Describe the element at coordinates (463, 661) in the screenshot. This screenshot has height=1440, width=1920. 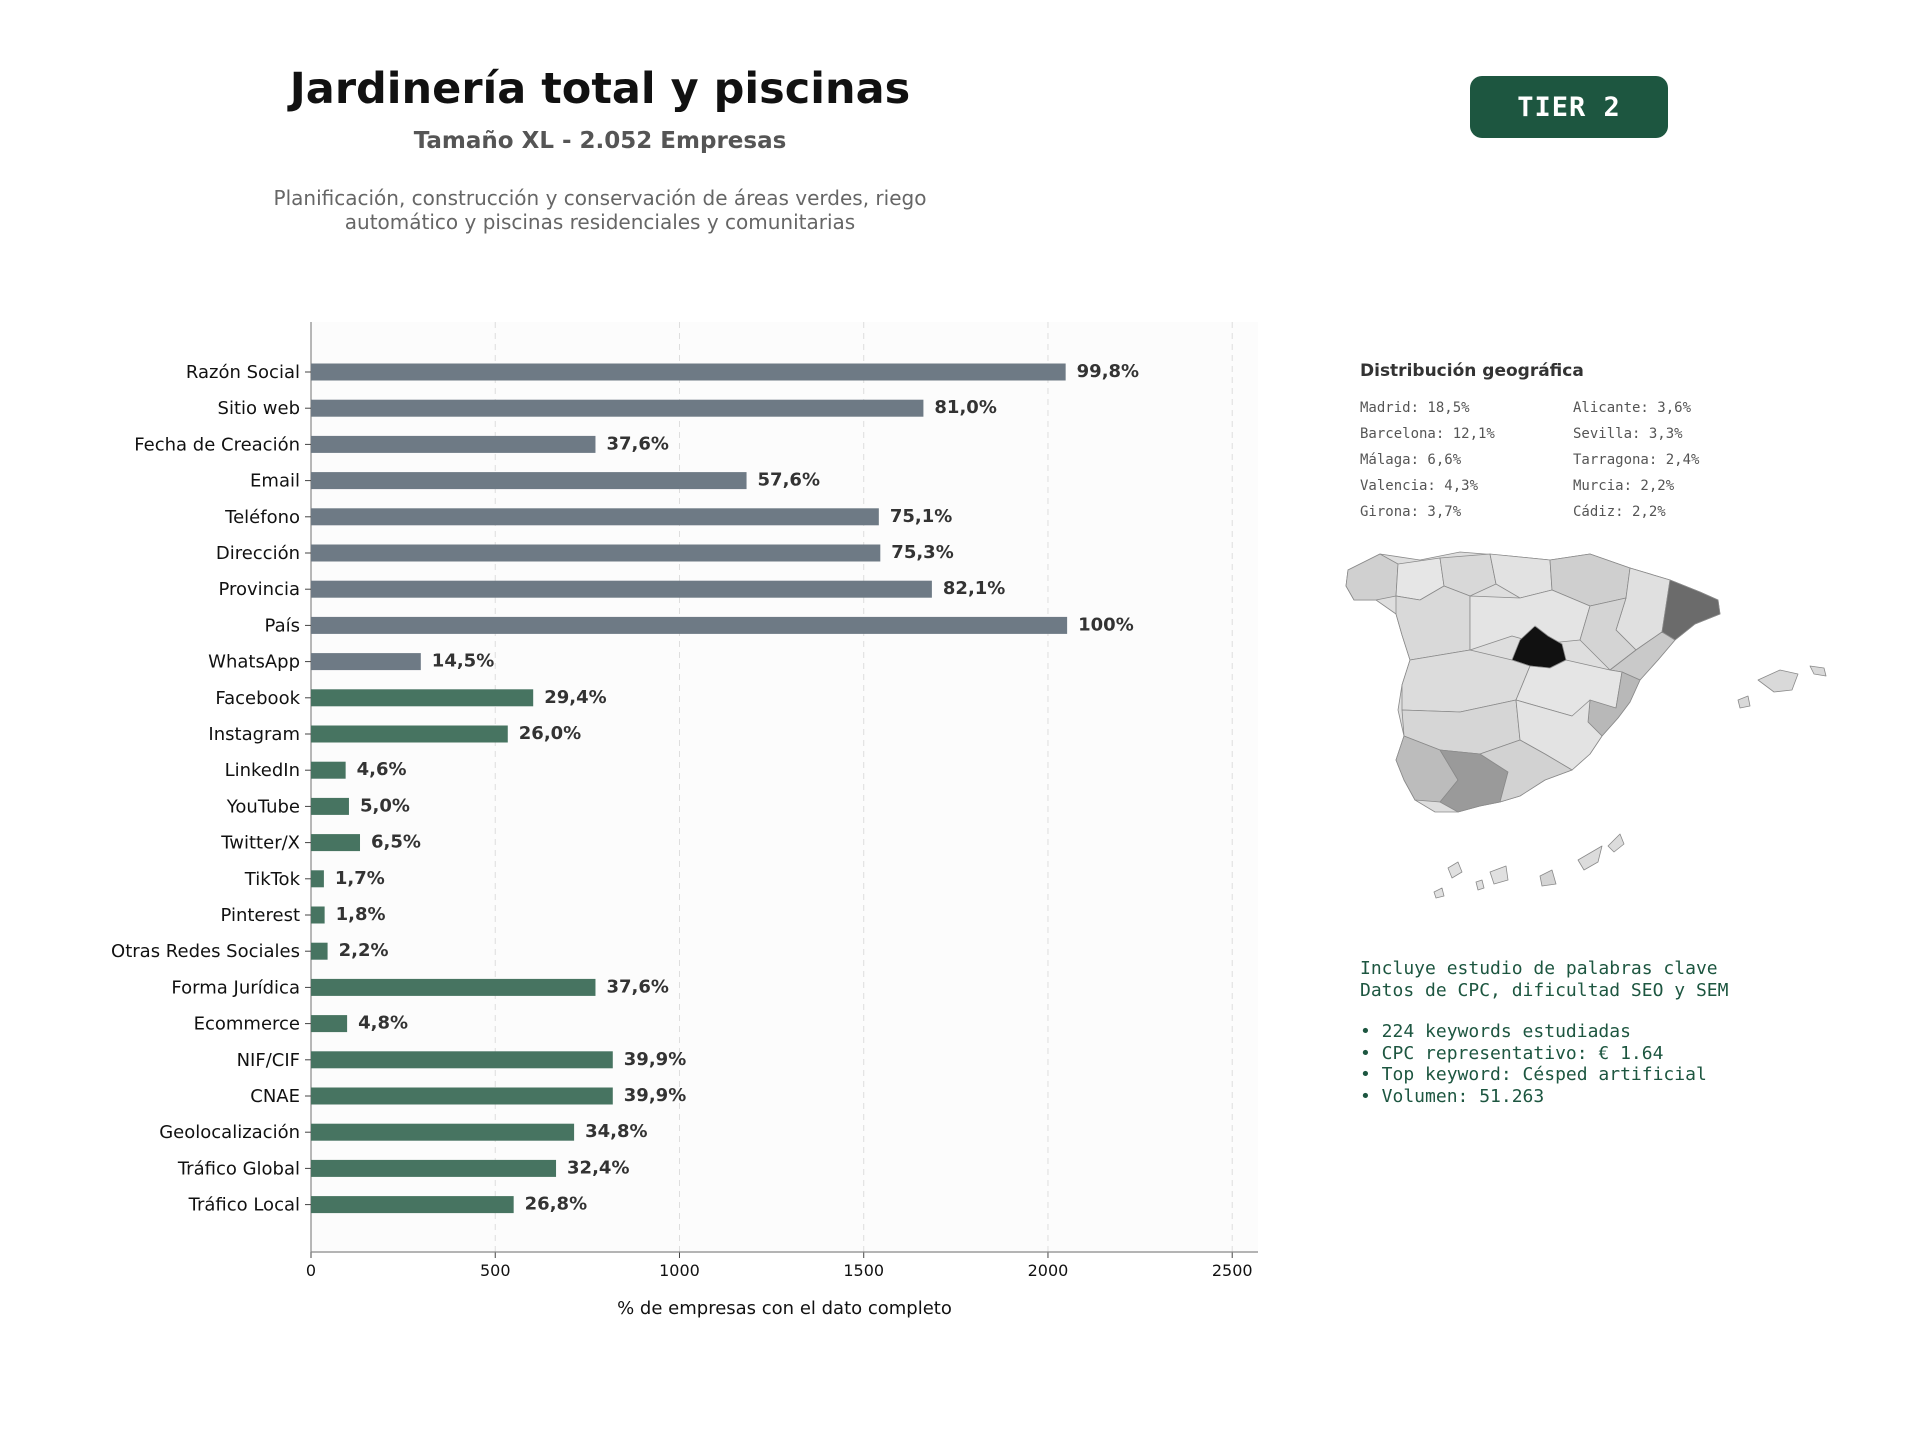
I see `data-label: 14,5%` at that location.